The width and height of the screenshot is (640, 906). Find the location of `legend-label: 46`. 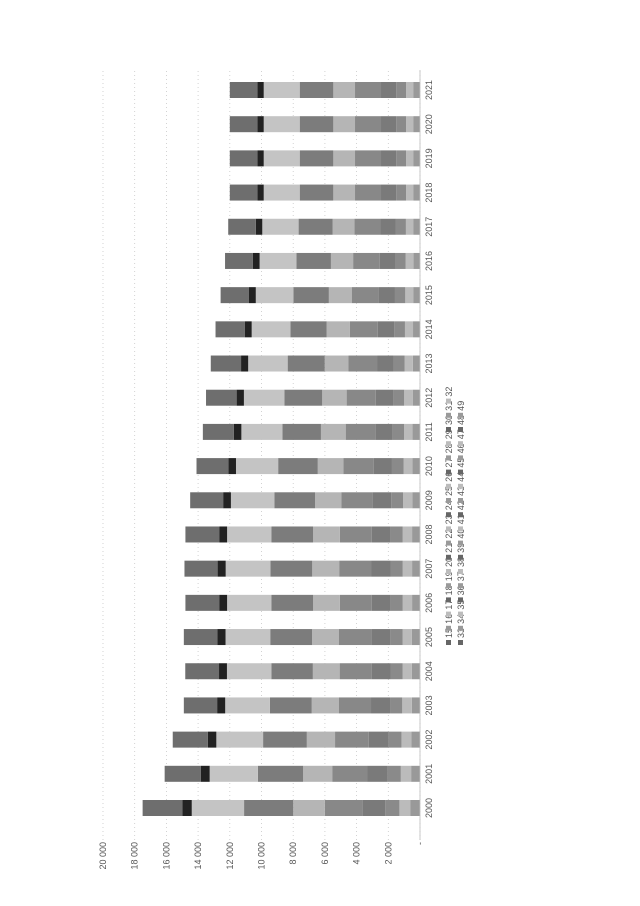

legend-label: 46 is located at coordinates (461, 448).